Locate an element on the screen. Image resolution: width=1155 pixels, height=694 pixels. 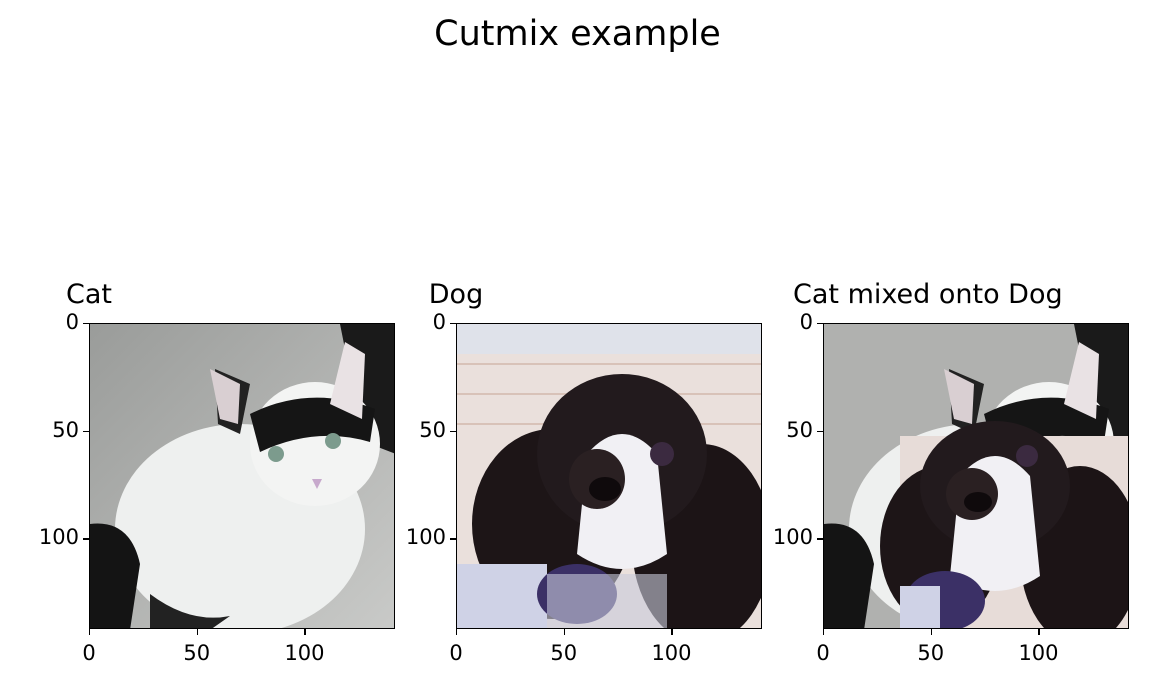
panel-title-cutmix: Cat mixed onto Dog is located at coordinates (928, 294).